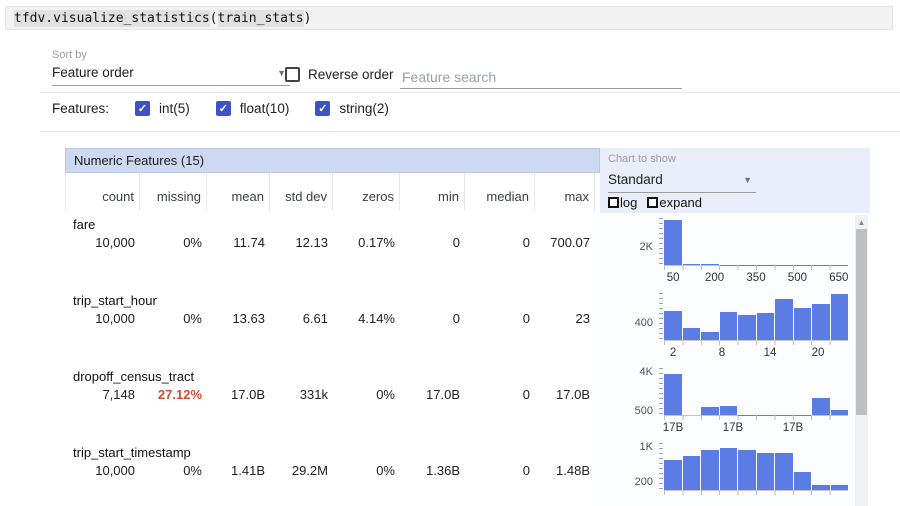 The image size is (900, 506). What do you see at coordinates (582, 318) in the screenshot?
I see `cell-max: 23` at bounding box center [582, 318].